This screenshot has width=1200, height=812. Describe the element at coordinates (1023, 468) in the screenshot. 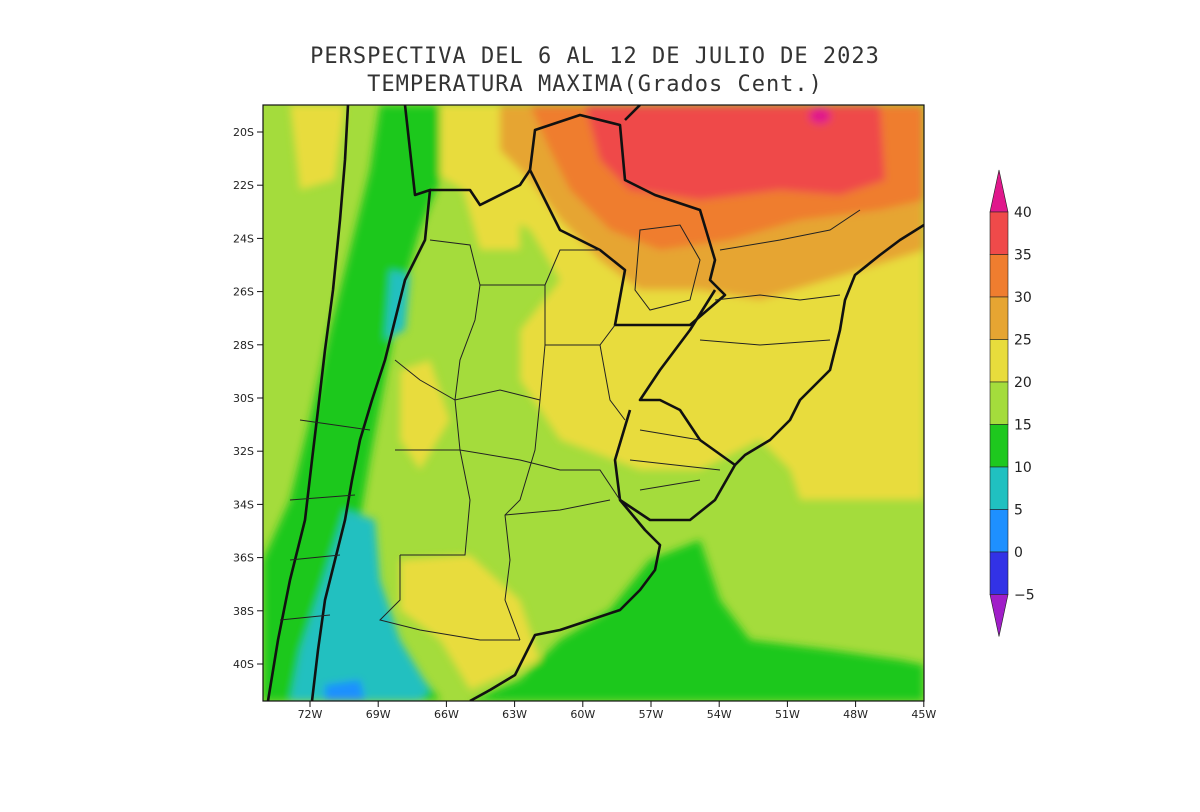

I see `colorbar-label: 10` at that location.